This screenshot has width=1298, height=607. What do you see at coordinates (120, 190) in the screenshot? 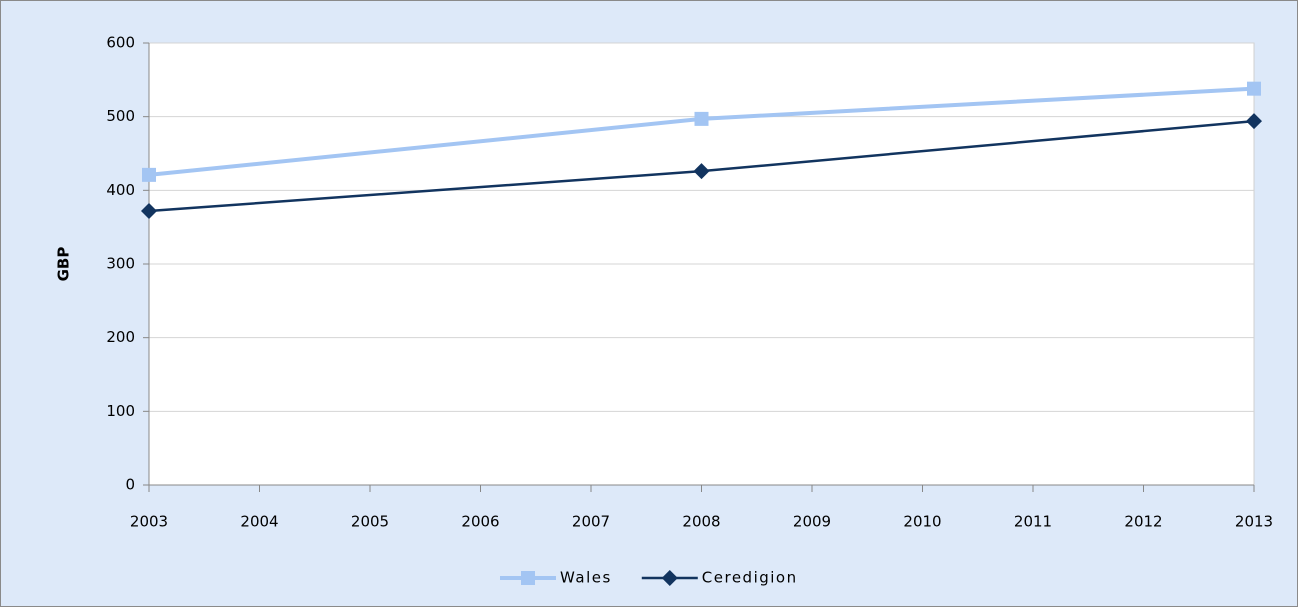
I see `y-tick-label: 400` at bounding box center [120, 190].